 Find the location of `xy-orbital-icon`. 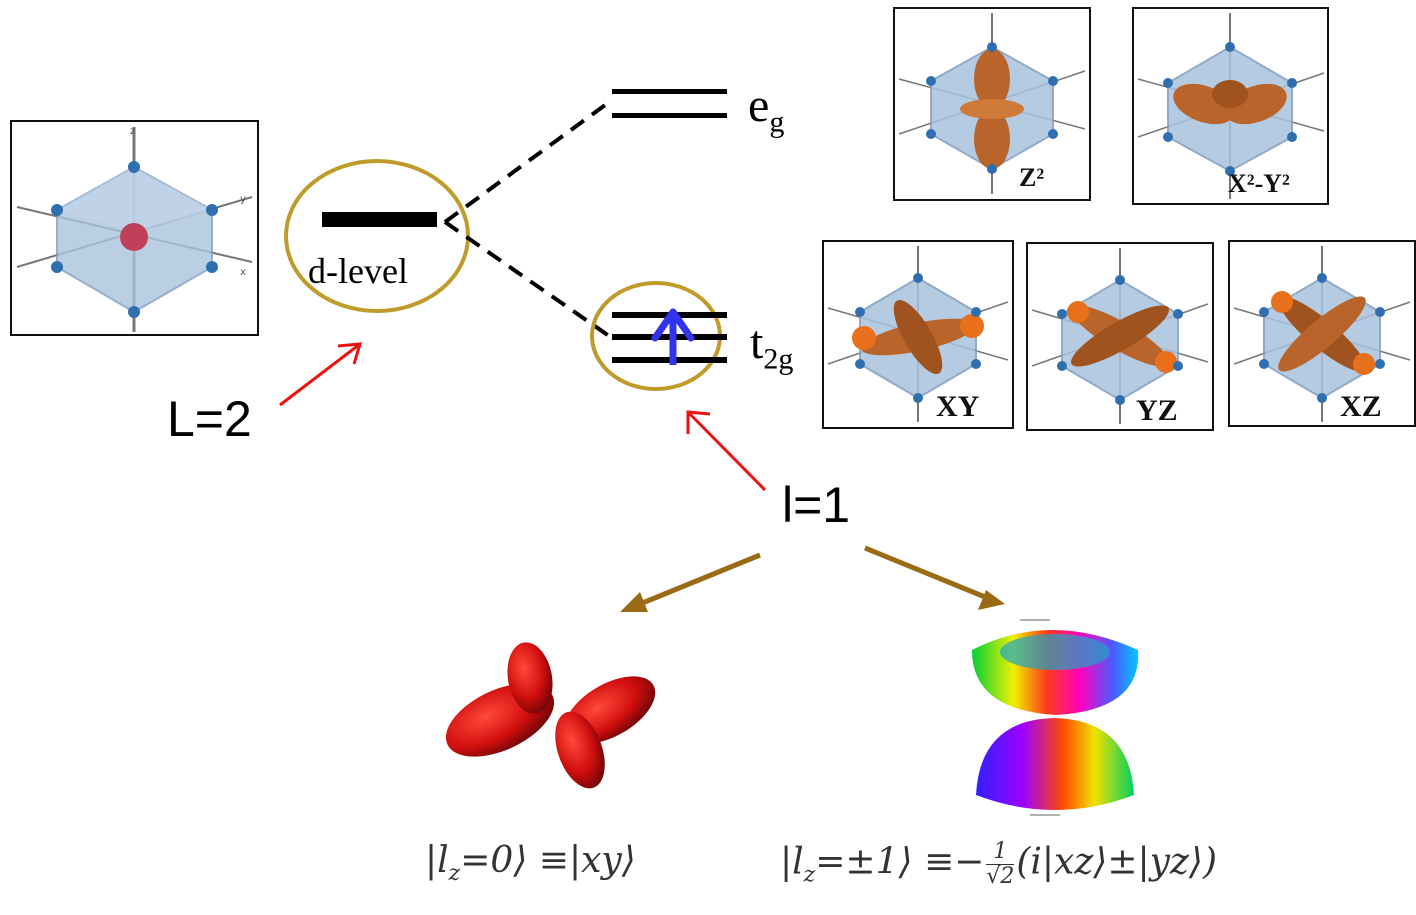

xy-orbital-icon is located at coordinates (918, 334).